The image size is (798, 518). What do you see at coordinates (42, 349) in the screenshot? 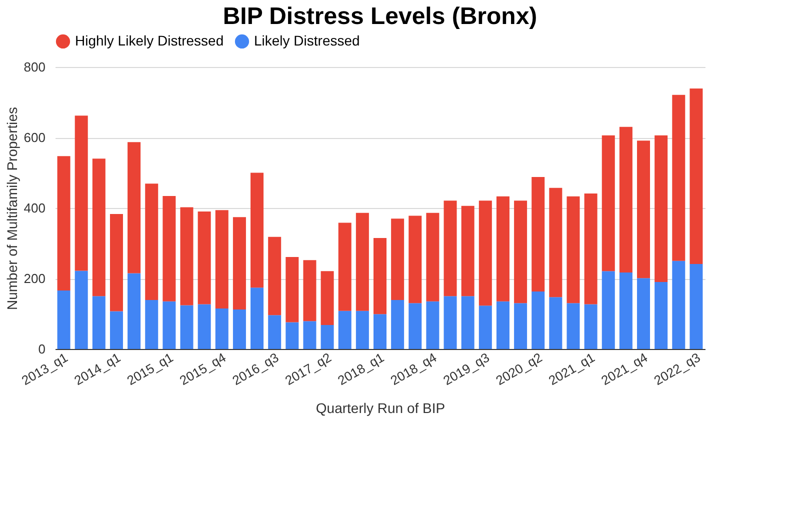
I see `y-tick-label: 0` at bounding box center [42, 349].